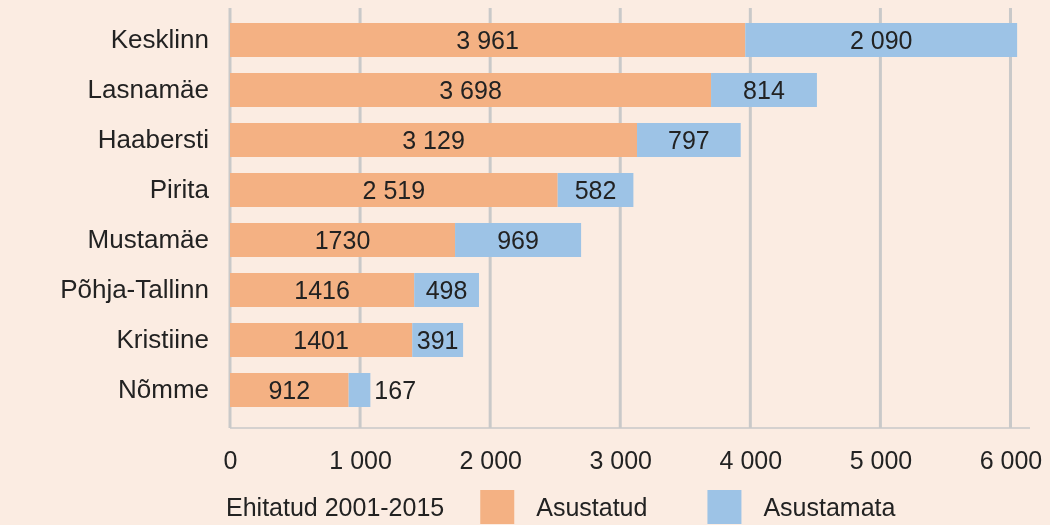 This screenshot has width=1050, height=525. Describe the element at coordinates (621, 459) in the screenshot. I see `x-tick-label: 3 000` at that location.